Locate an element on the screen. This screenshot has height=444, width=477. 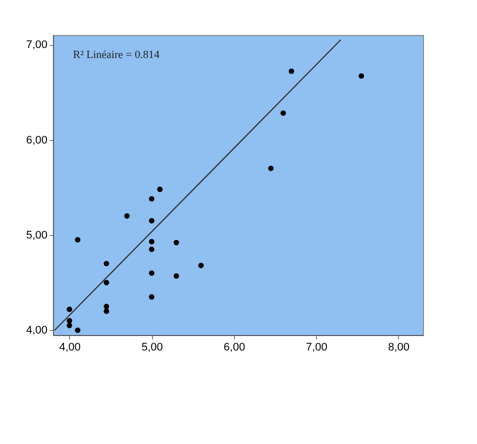
x-tick-label: 7,00 is located at coordinates (317, 348).